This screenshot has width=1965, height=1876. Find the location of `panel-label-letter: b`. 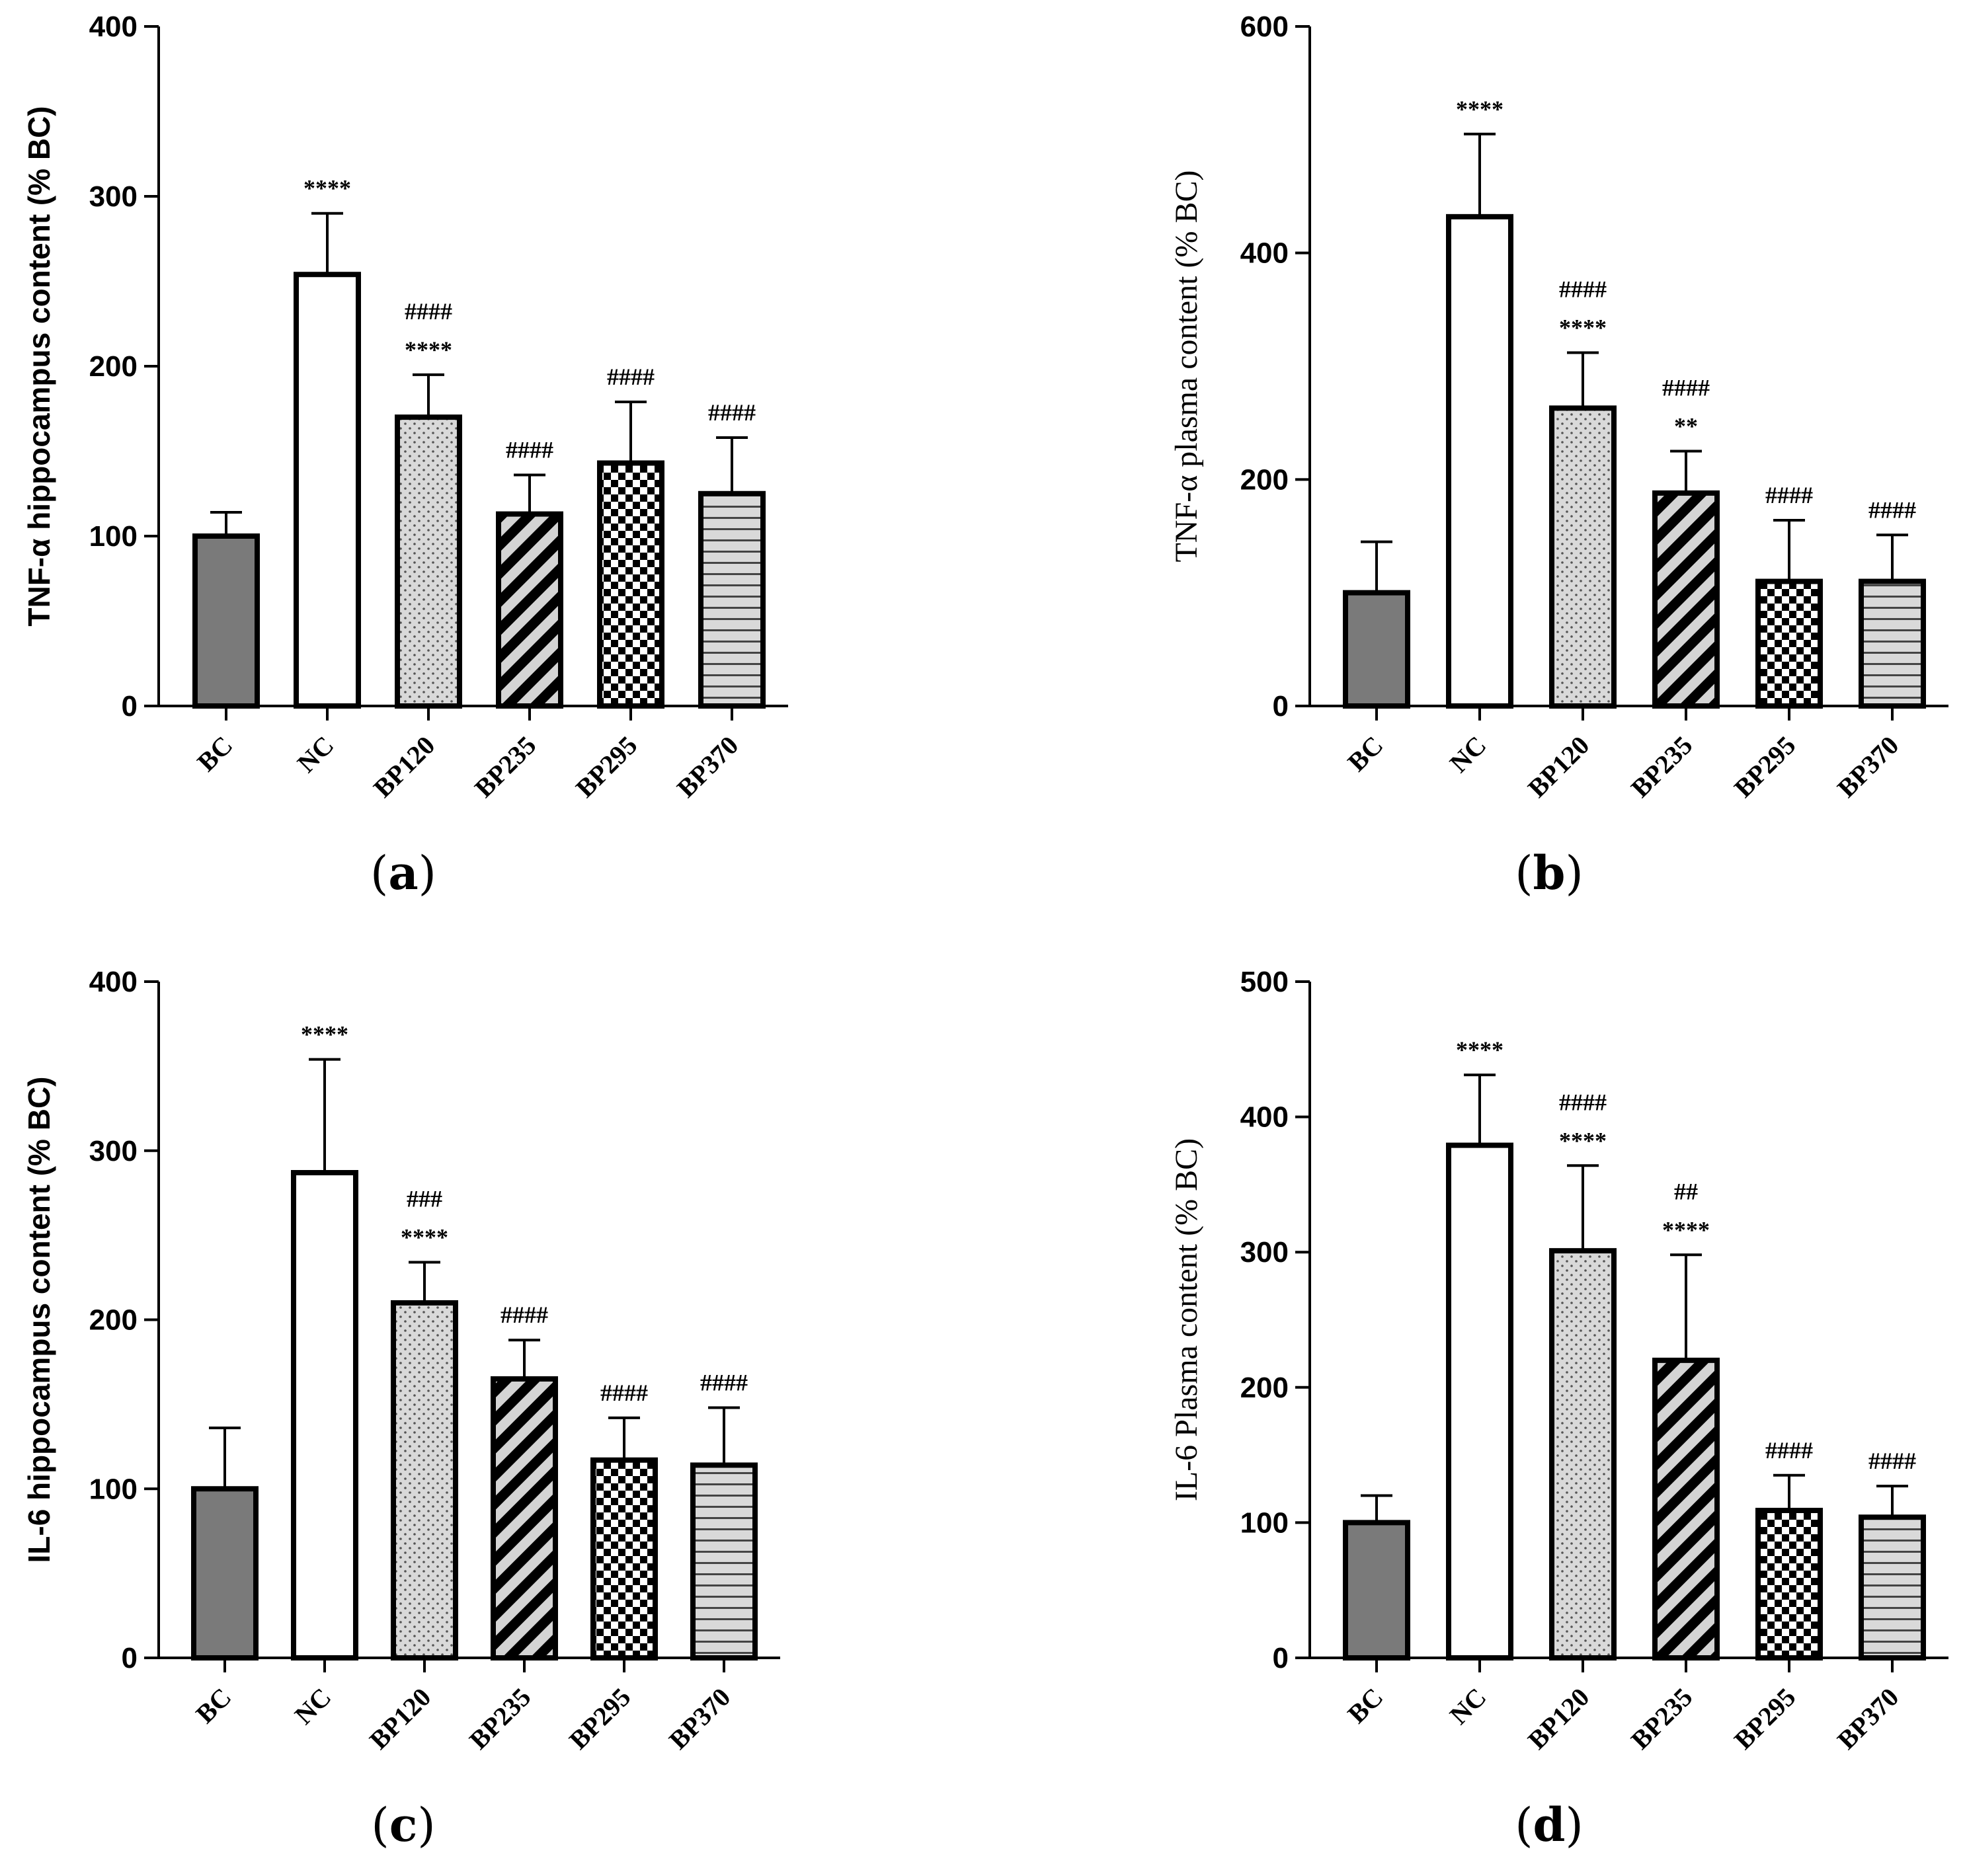

panel-label-letter: b is located at coordinates (1549, 872).